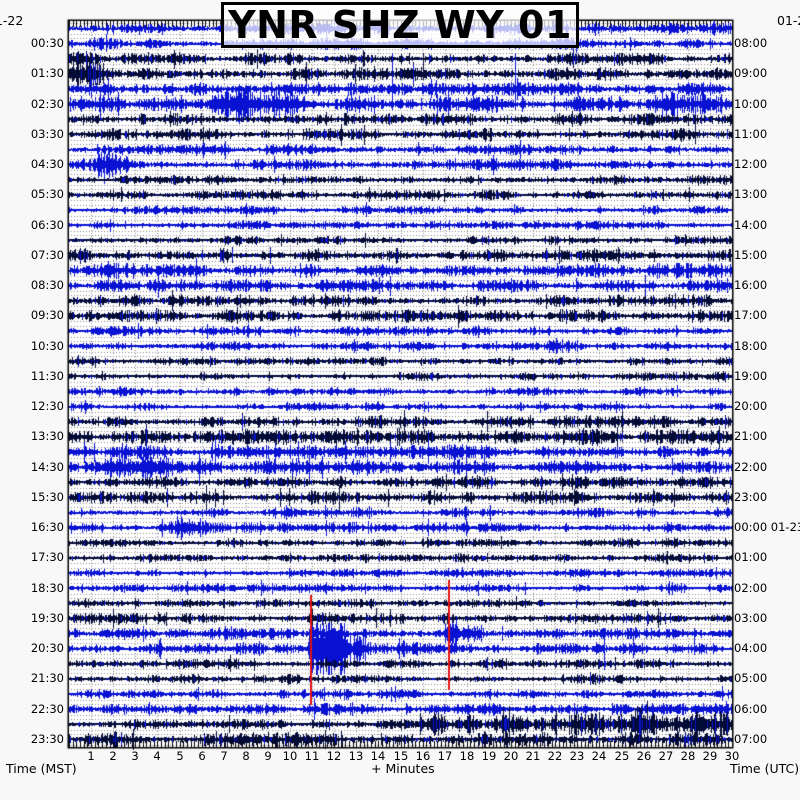 This screenshot has height=800, width=800. Describe the element at coordinates (47, 134) in the screenshot. I see `left-time-label: 03:30` at that location.